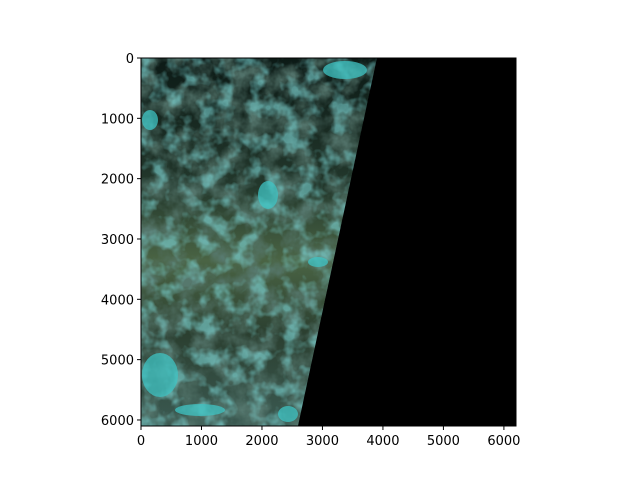  Describe the element at coordinates (117, 240) in the screenshot. I see `y-tick-label: 3000` at that location.